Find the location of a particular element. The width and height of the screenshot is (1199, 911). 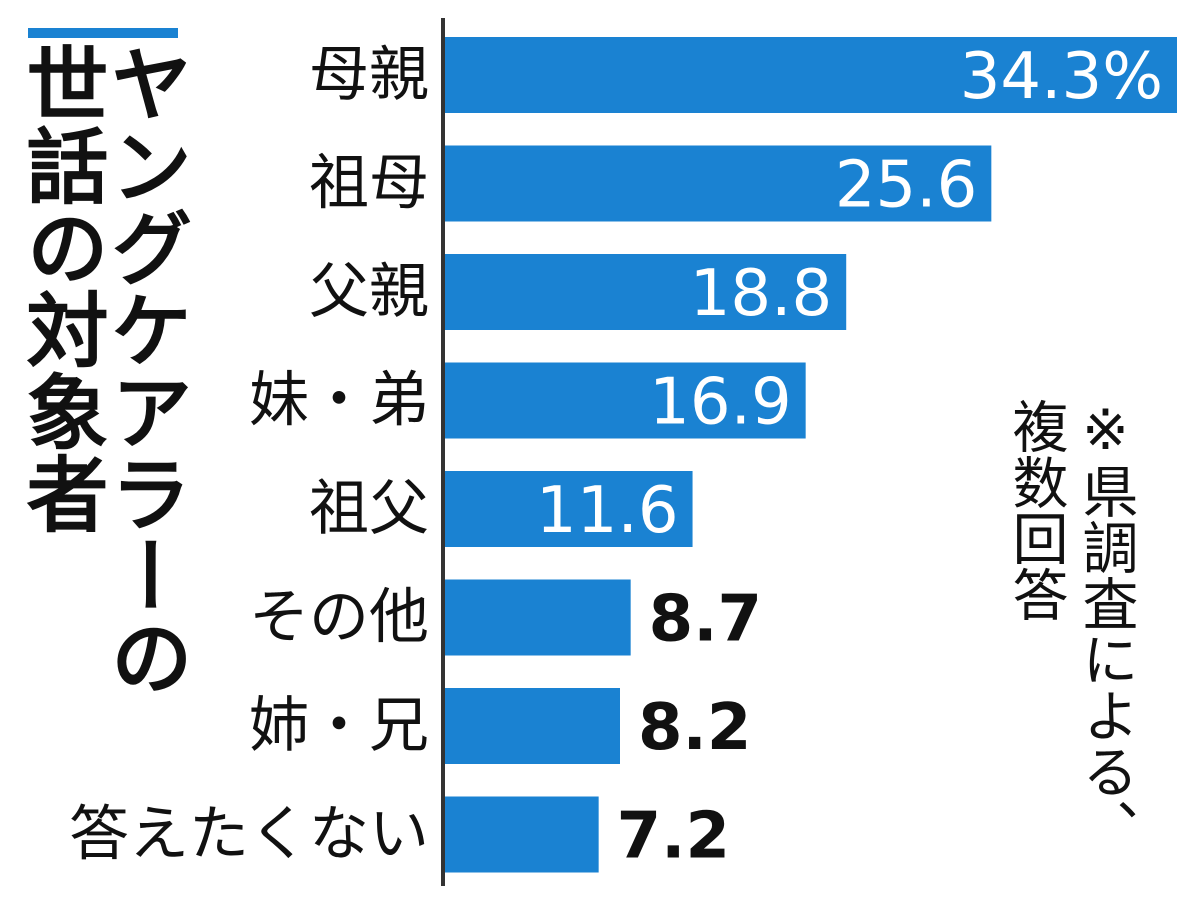

value-label-2: 18.8 is located at coordinates (761, 294).